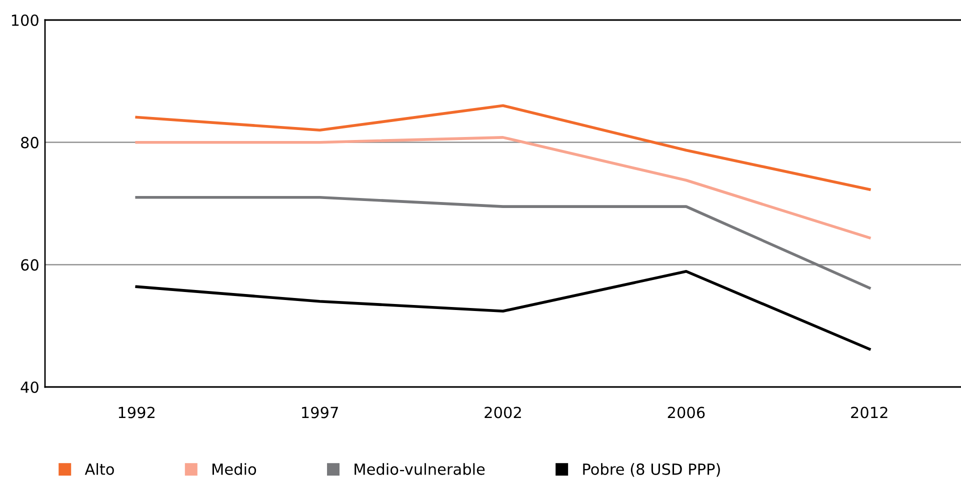 The height and width of the screenshot is (481, 961). Describe the element at coordinates (99, 469) in the screenshot. I see `legend-label: Alto` at that location.